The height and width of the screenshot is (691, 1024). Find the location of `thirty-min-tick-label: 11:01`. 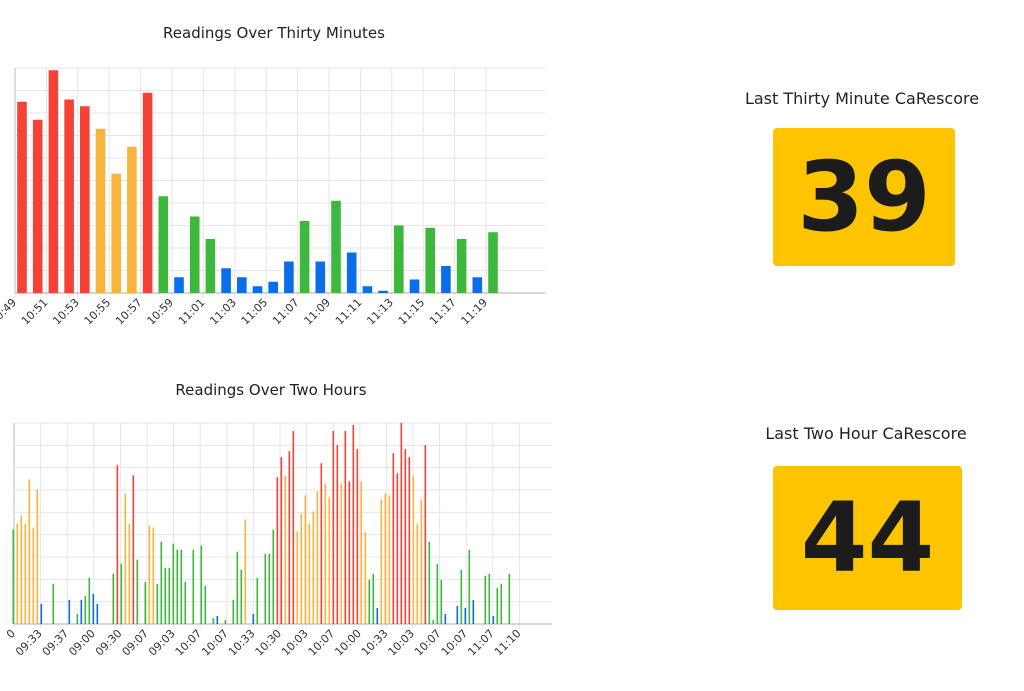

thirty-min-tick-label: 11:01 is located at coordinates (192, 312).